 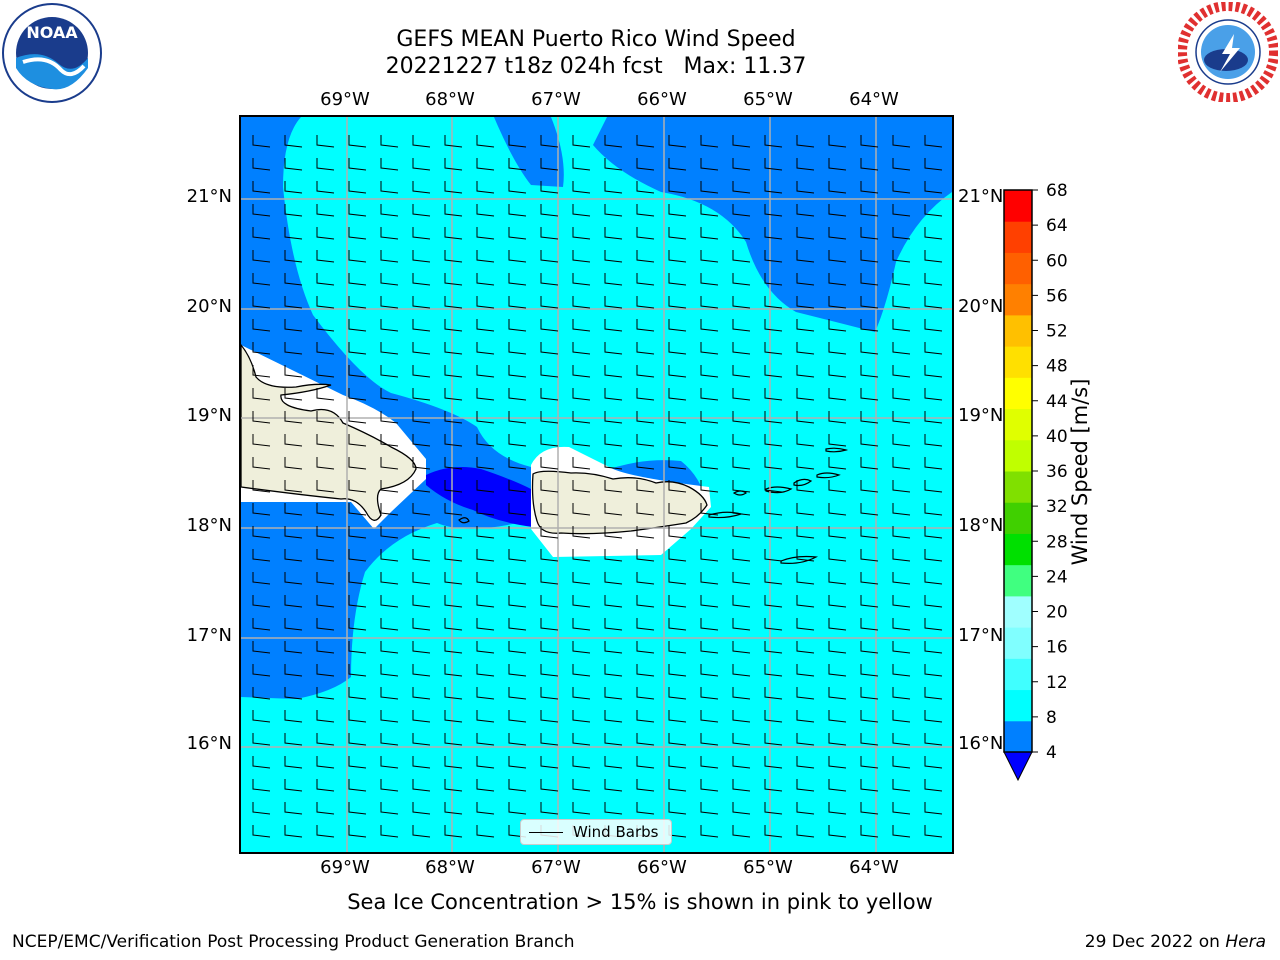 What do you see at coordinates (556, 867) in the screenshot?
I see `lon-label-bottom-67w: 67°W` at bounding box center [556, 867].